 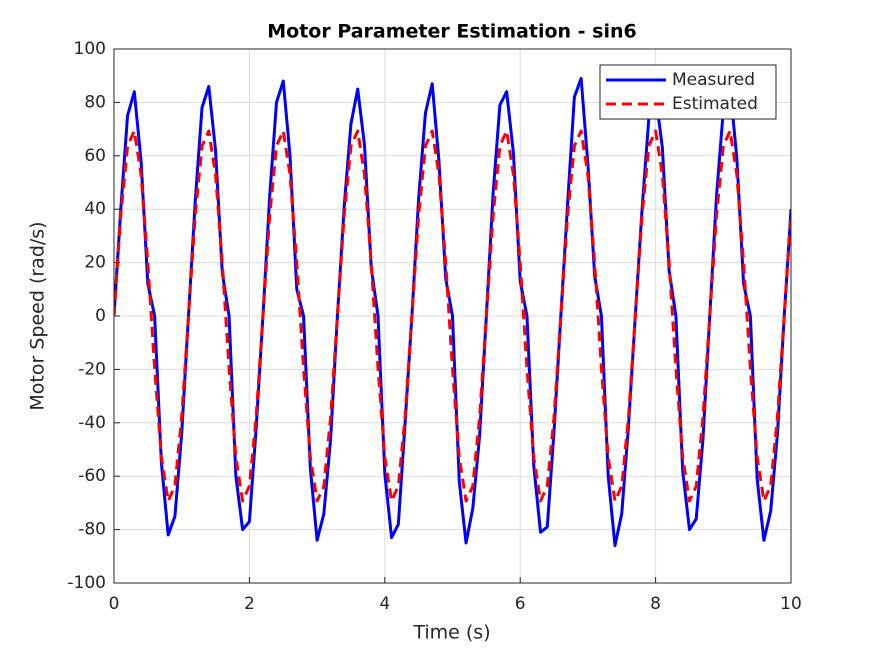 I want to click on legend-box, so click(x=688, y=92).